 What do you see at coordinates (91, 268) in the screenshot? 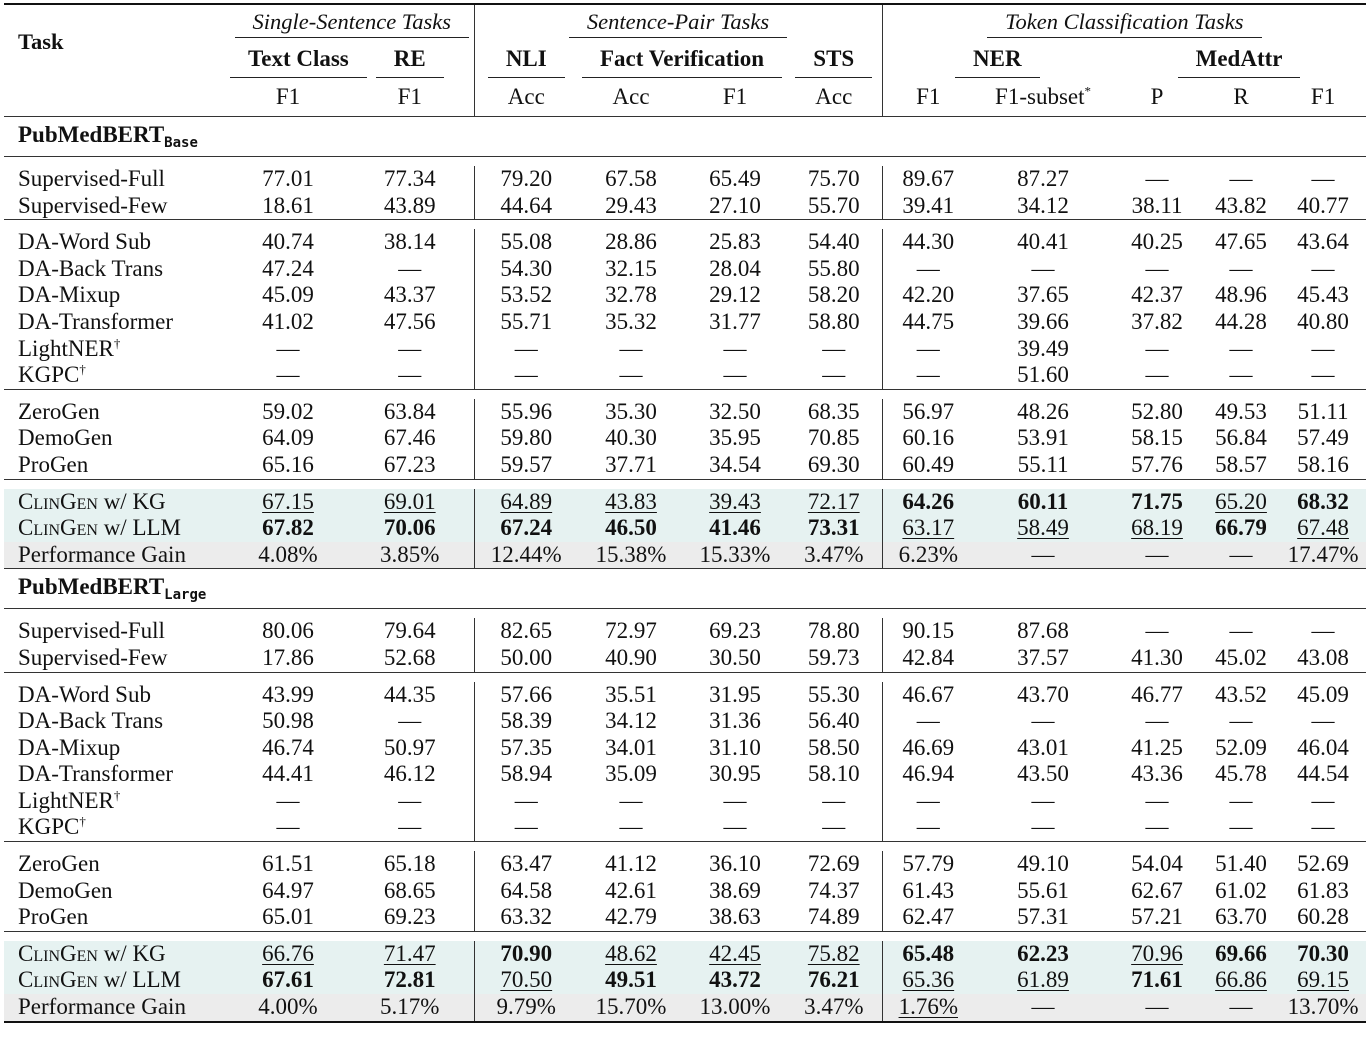
I see `row-label: DA-Back Trans` at bounding box center [91, 268].